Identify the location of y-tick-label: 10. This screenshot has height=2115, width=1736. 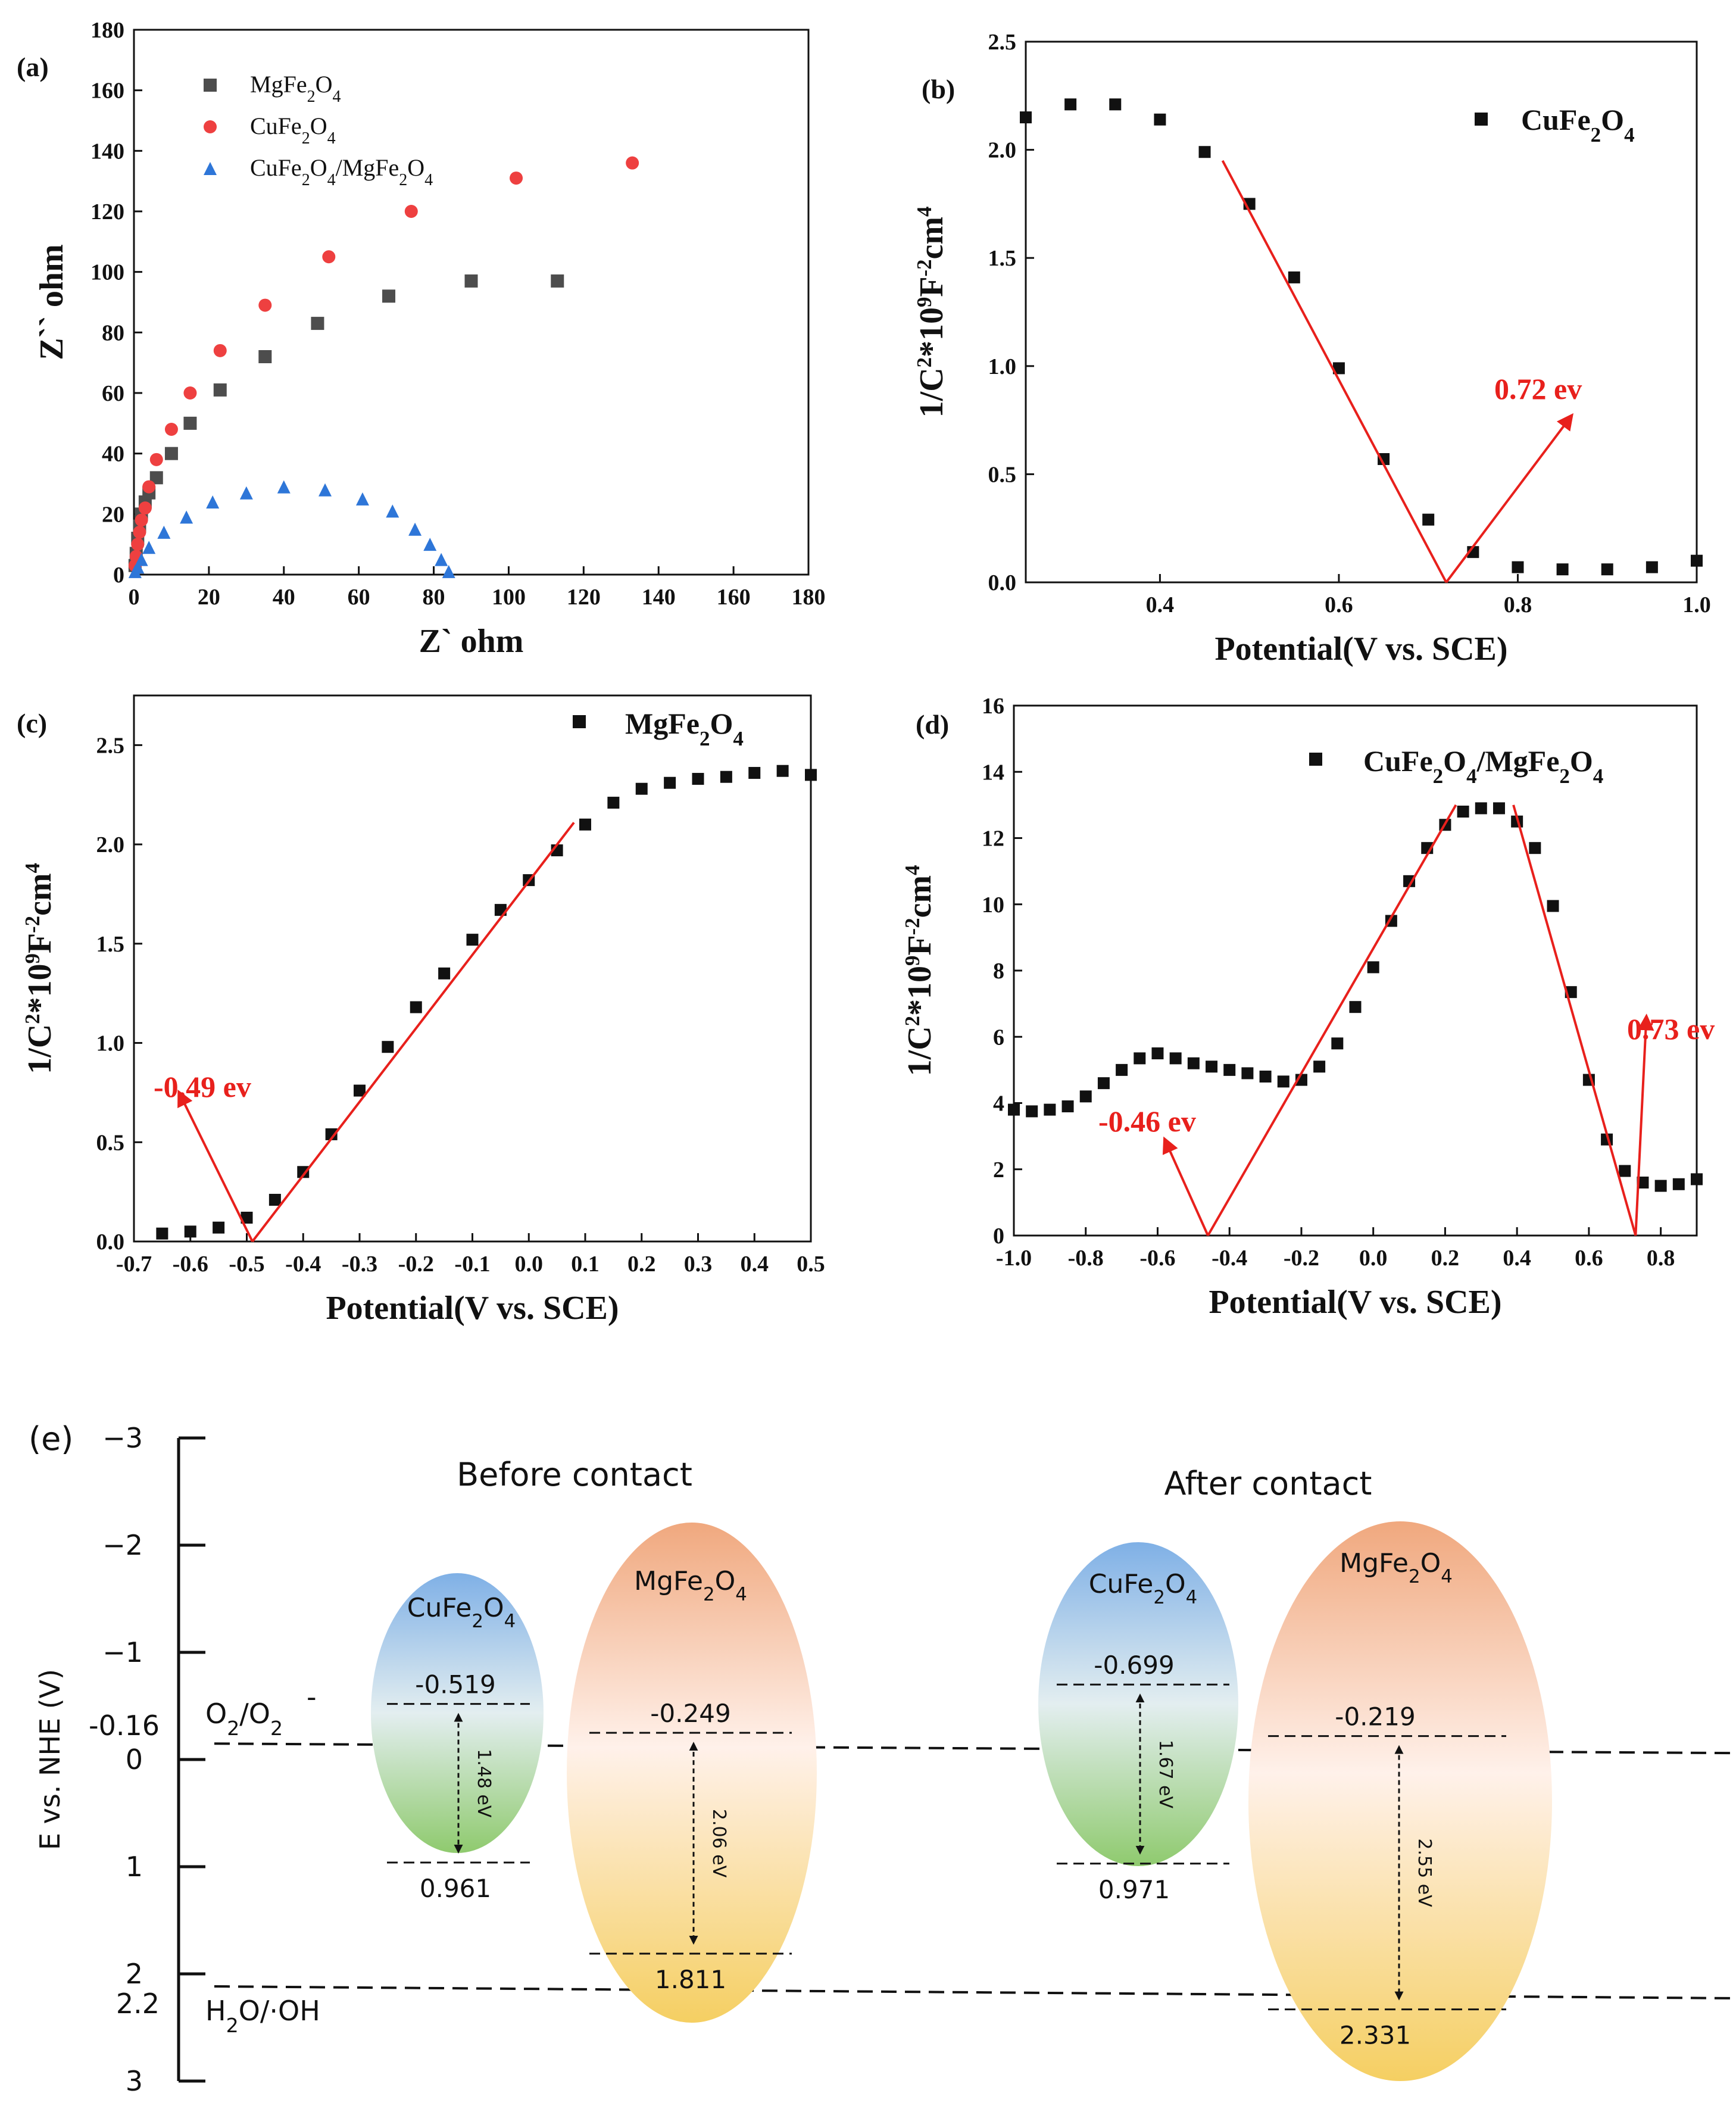
(993, 905).